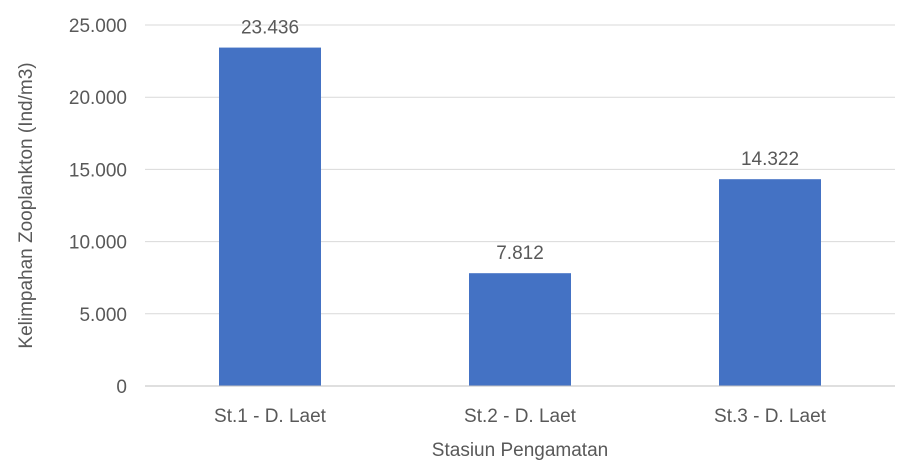 The width and height of the screenshot is (899, 463). I want to click on y-tick-label: 25.000, so click(98, 26).